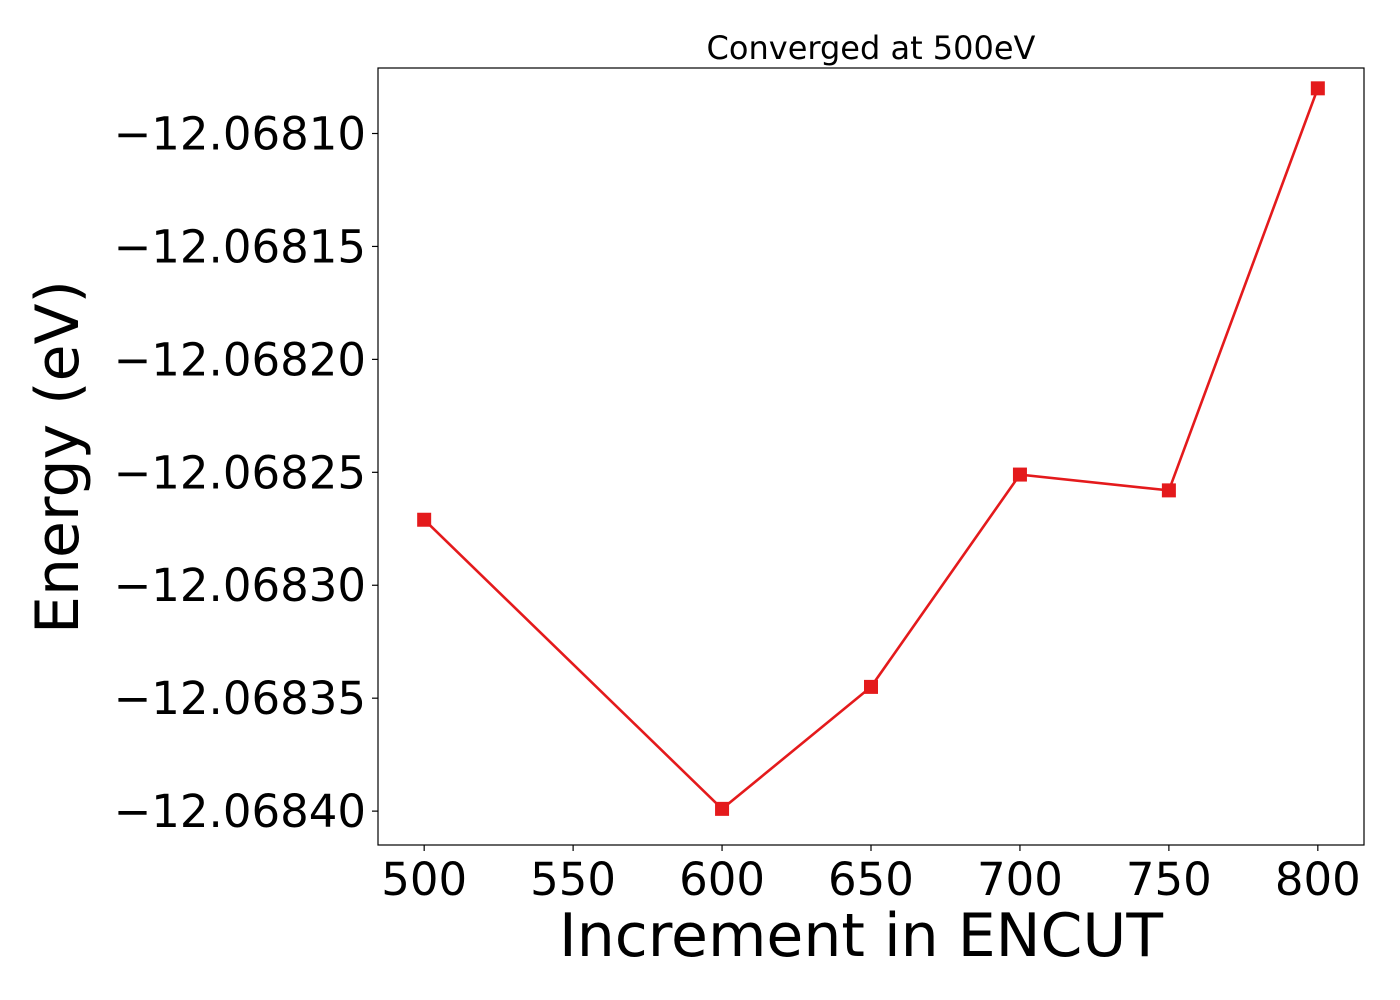 Image resolution: width=1400 pixels, height=1000 pixels. I want to click on y-axis-label: Energy (eV), so click(58, 457).